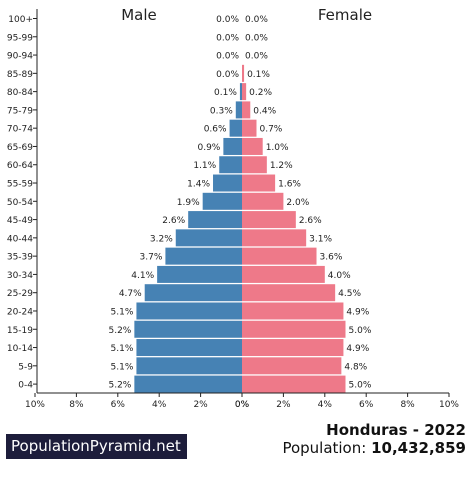  I want to click on male-value-label: 1.9%, so click(188, 203).